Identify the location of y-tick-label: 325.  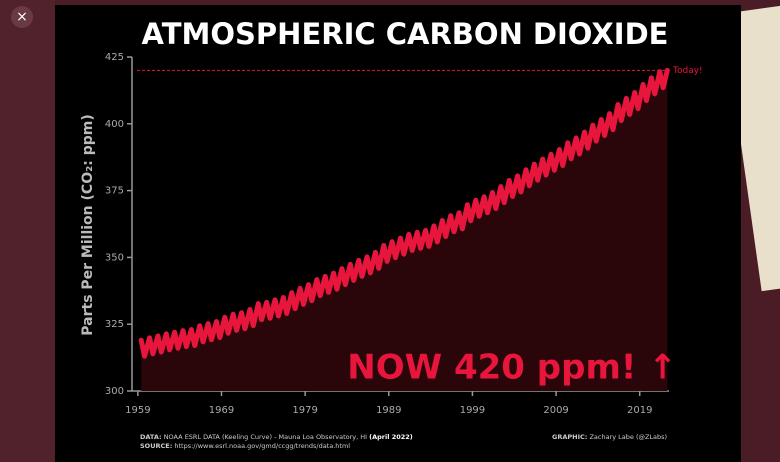
(114, 324).